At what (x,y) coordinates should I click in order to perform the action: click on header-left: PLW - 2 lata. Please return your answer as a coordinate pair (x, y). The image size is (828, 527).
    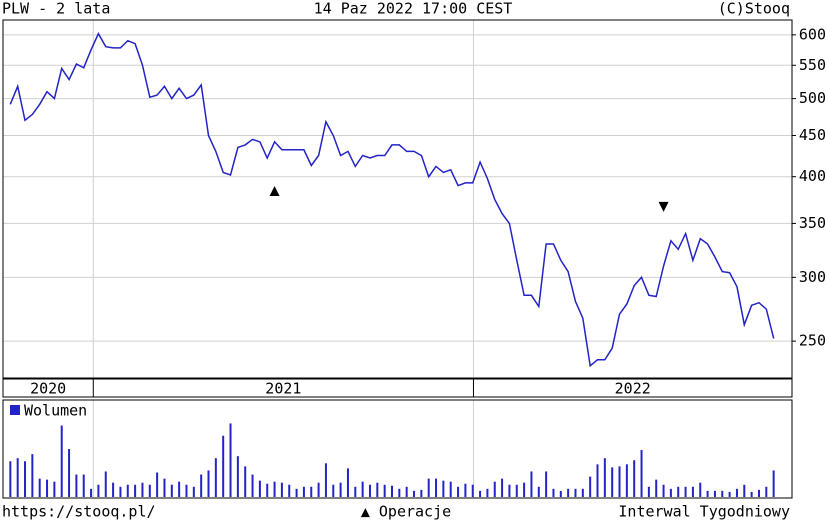
    Looking at the image, I should click on (56, 9).